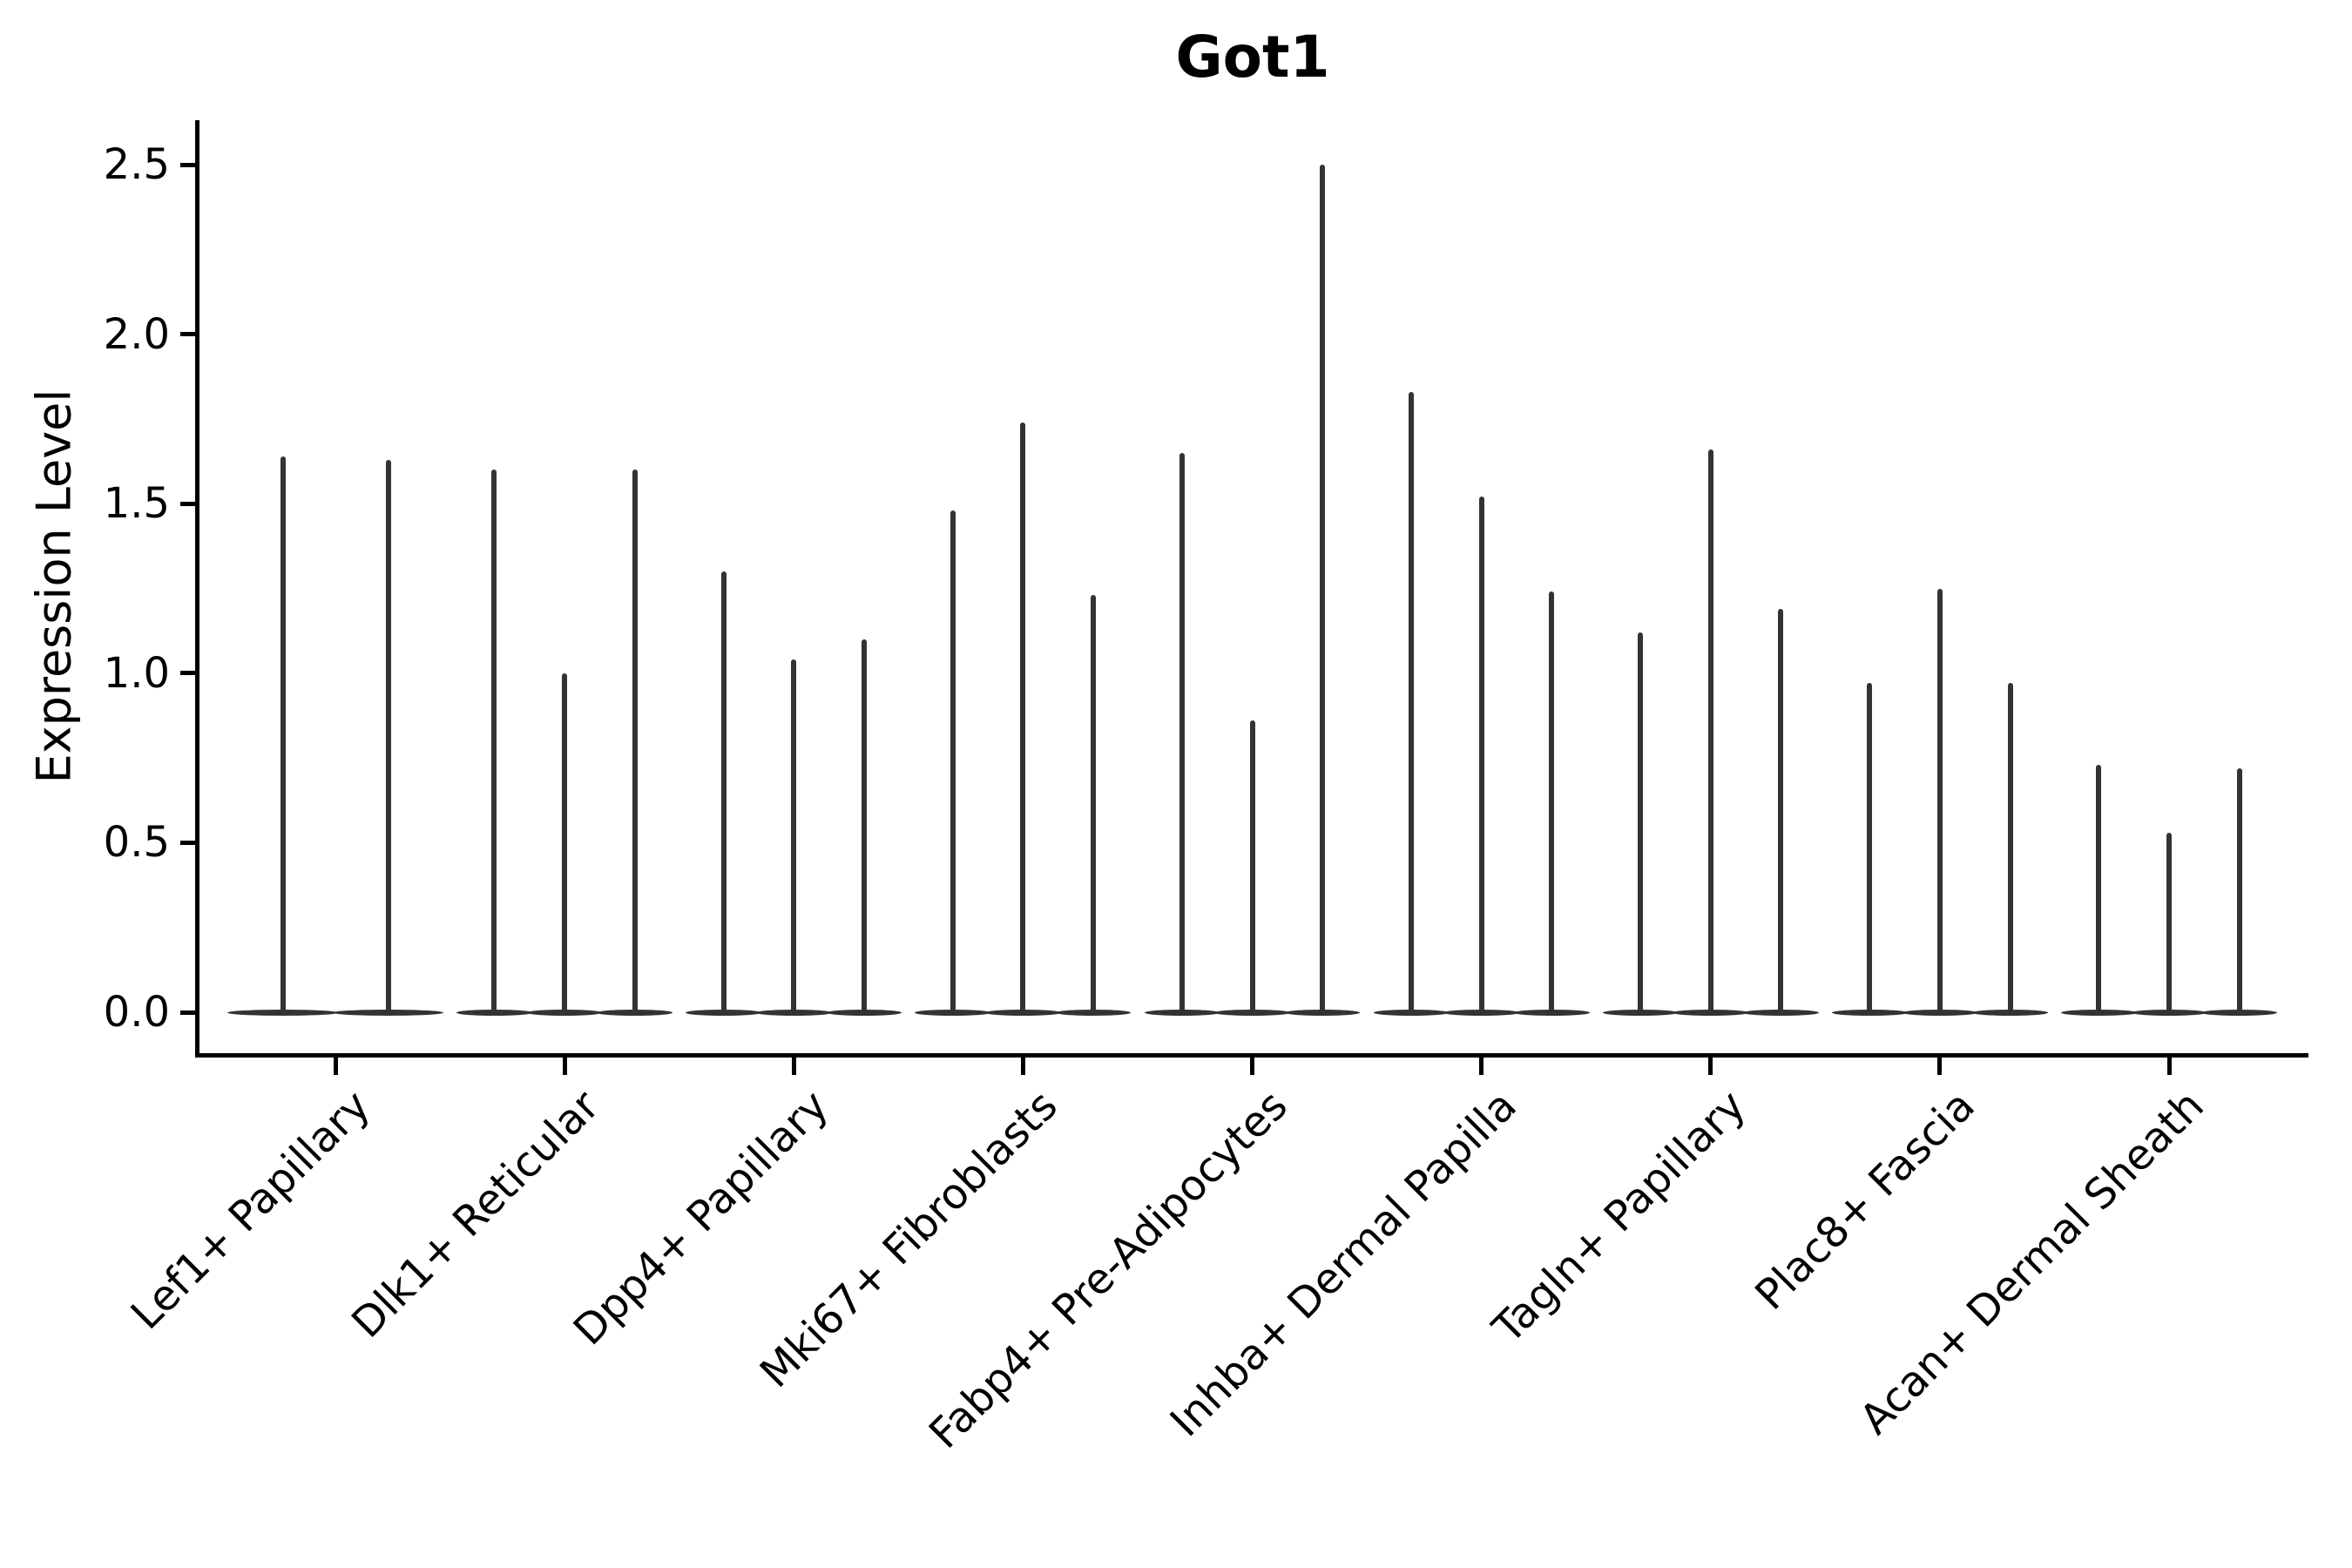 This screenshot has width=2352, height=1568. What do you see at coordinates (136, 164) in the screenshot?
I see `y-tick-label: 2.5` at bounding box center [136, 164].